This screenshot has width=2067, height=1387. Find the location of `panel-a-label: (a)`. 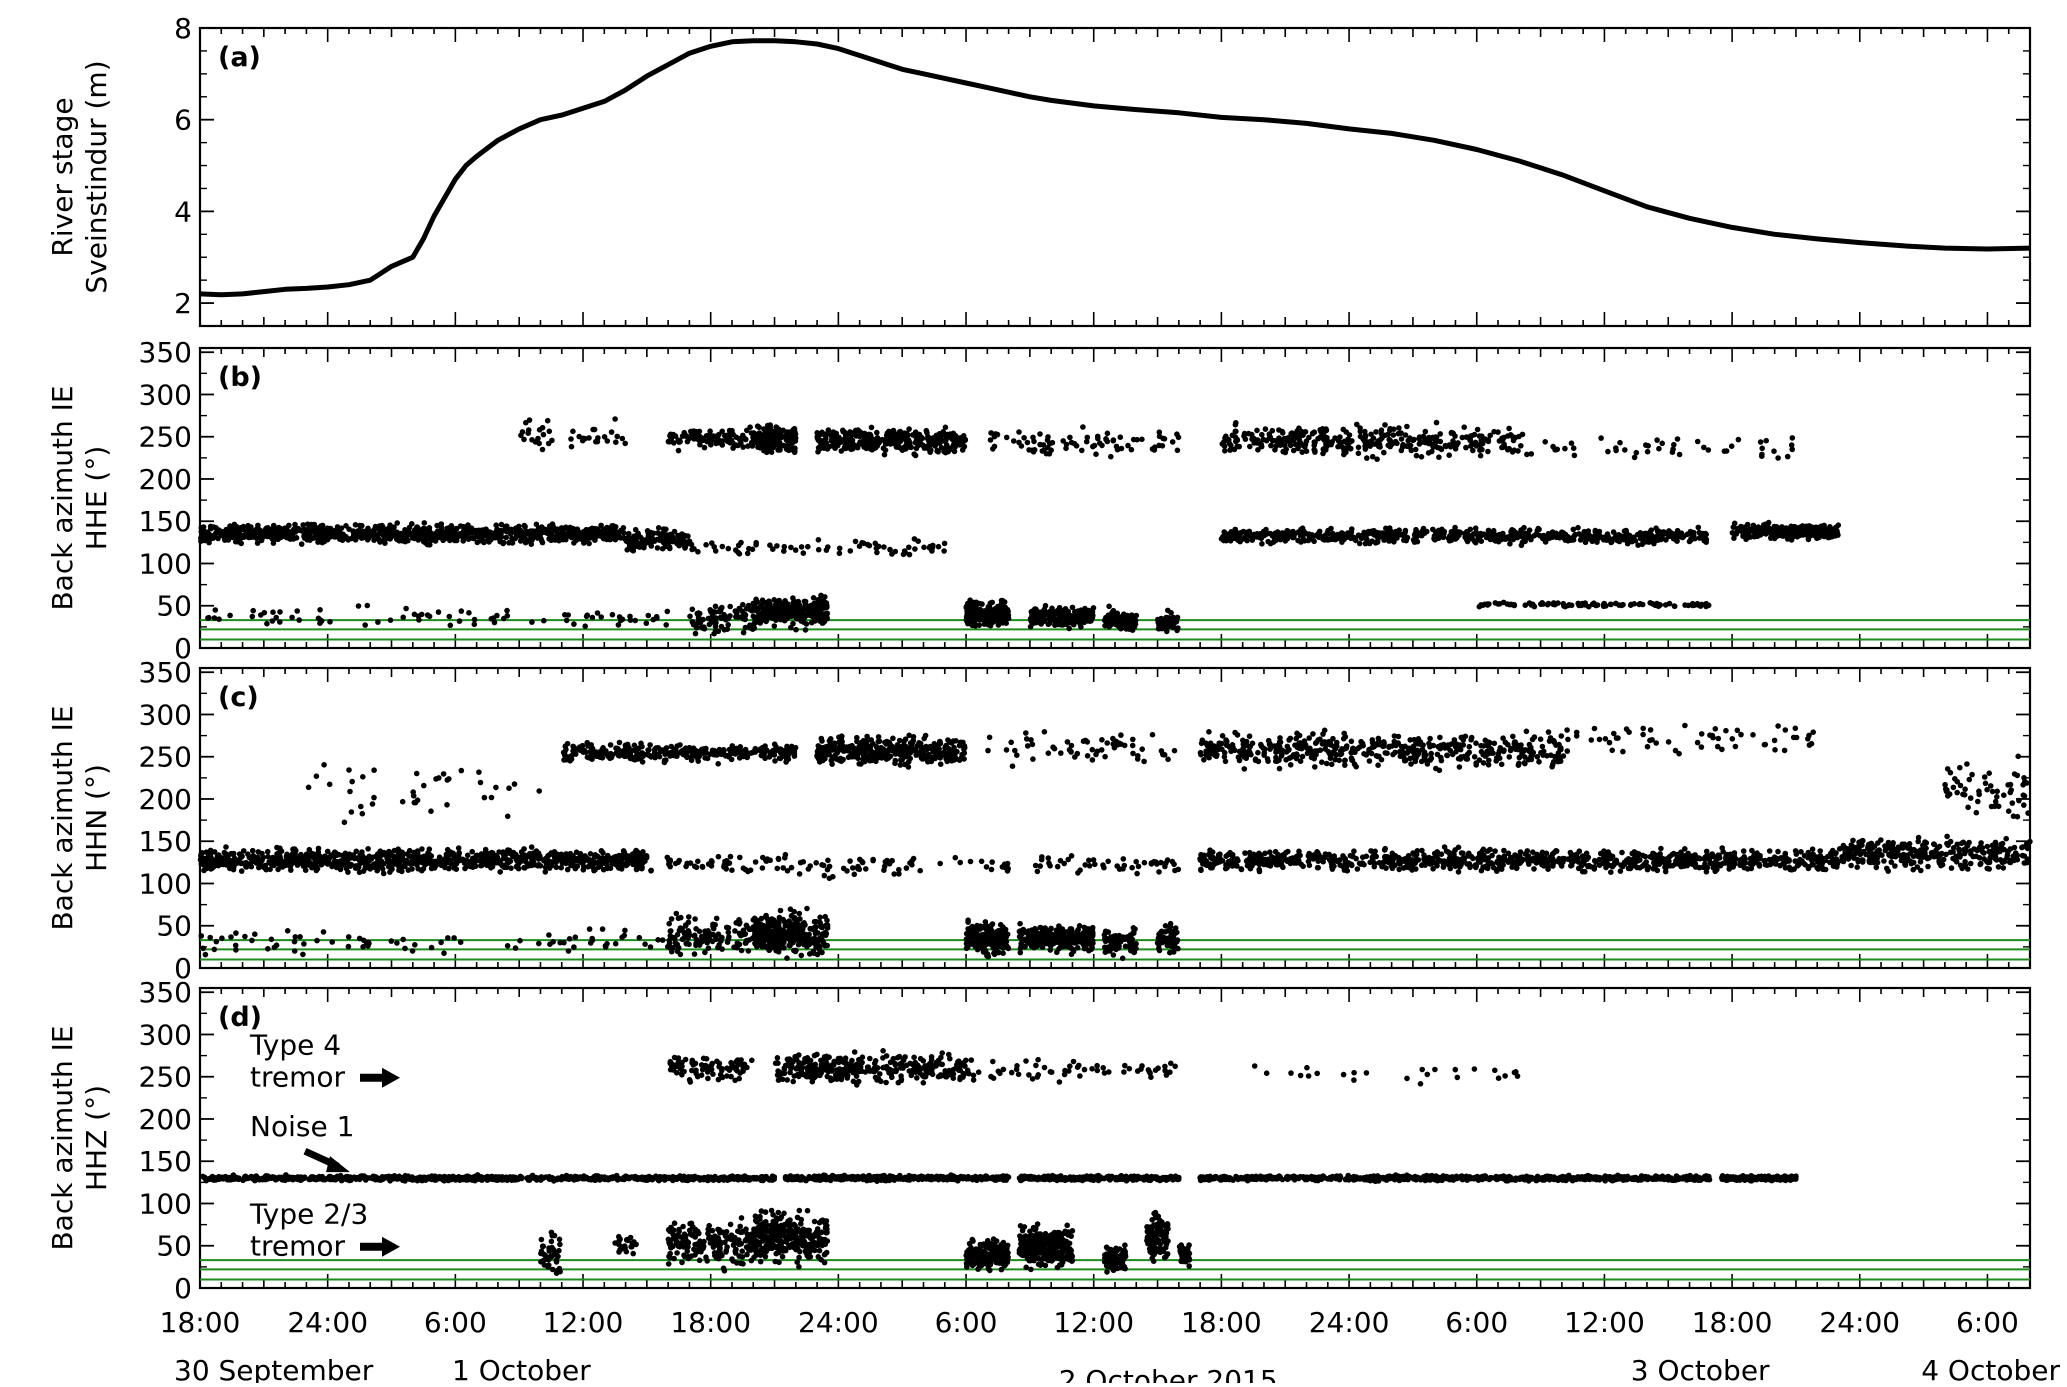

panel-a-label: (a) is located at coordinates (239, 57).